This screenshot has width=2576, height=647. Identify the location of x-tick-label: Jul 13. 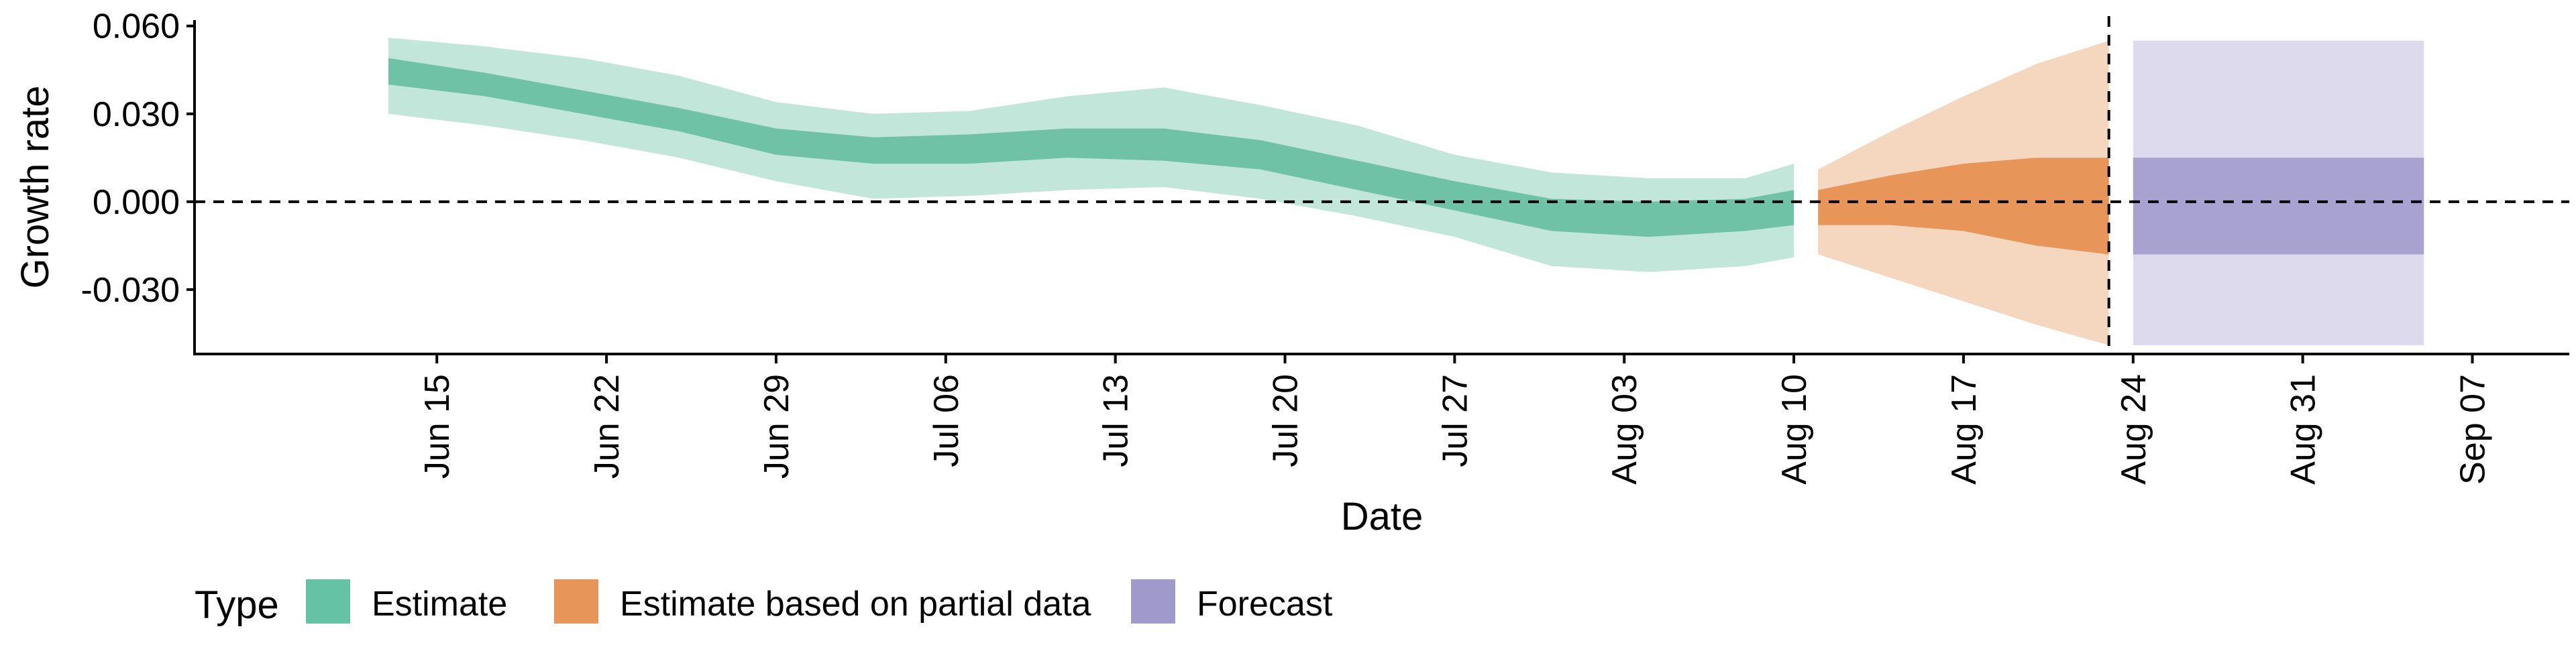
(1116, 421).